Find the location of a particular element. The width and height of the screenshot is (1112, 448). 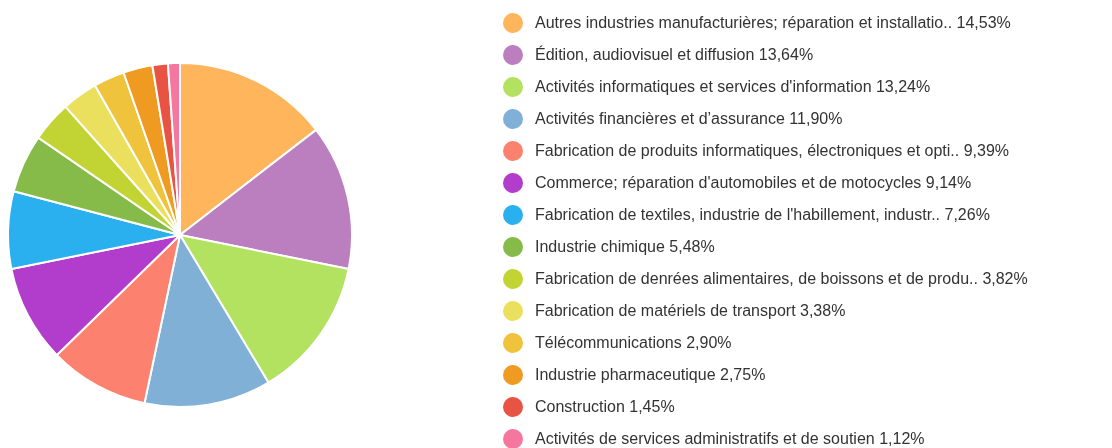

legend-label: Fabrication de textiles, industrie de l'habillement, industr.. 7,26% is located at coordinates (762, 215).